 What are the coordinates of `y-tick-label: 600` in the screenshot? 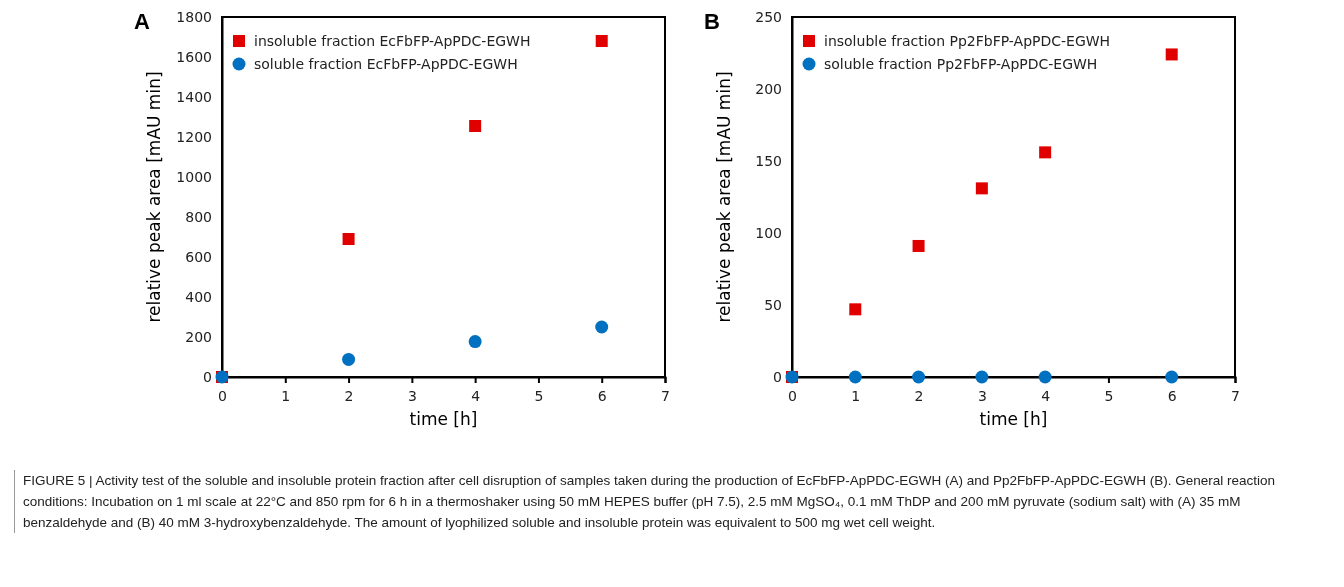 It's located at (198, 256).